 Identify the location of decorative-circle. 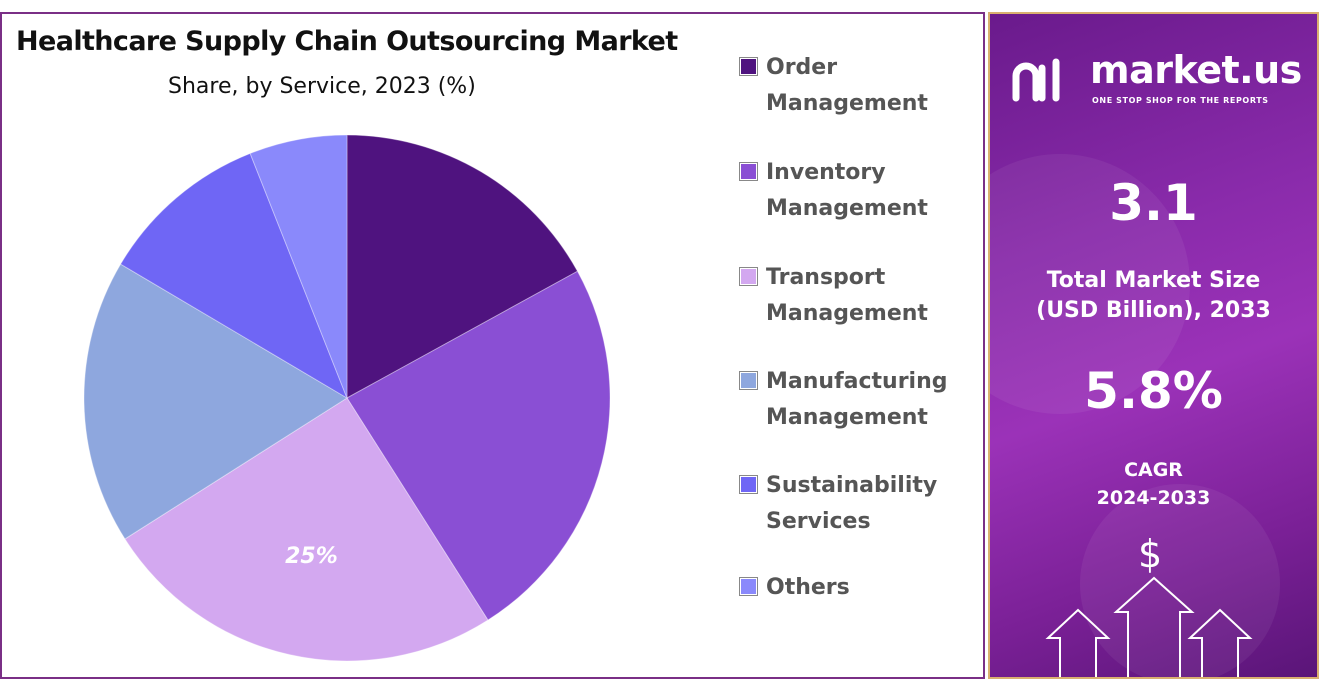
(1090, 284).